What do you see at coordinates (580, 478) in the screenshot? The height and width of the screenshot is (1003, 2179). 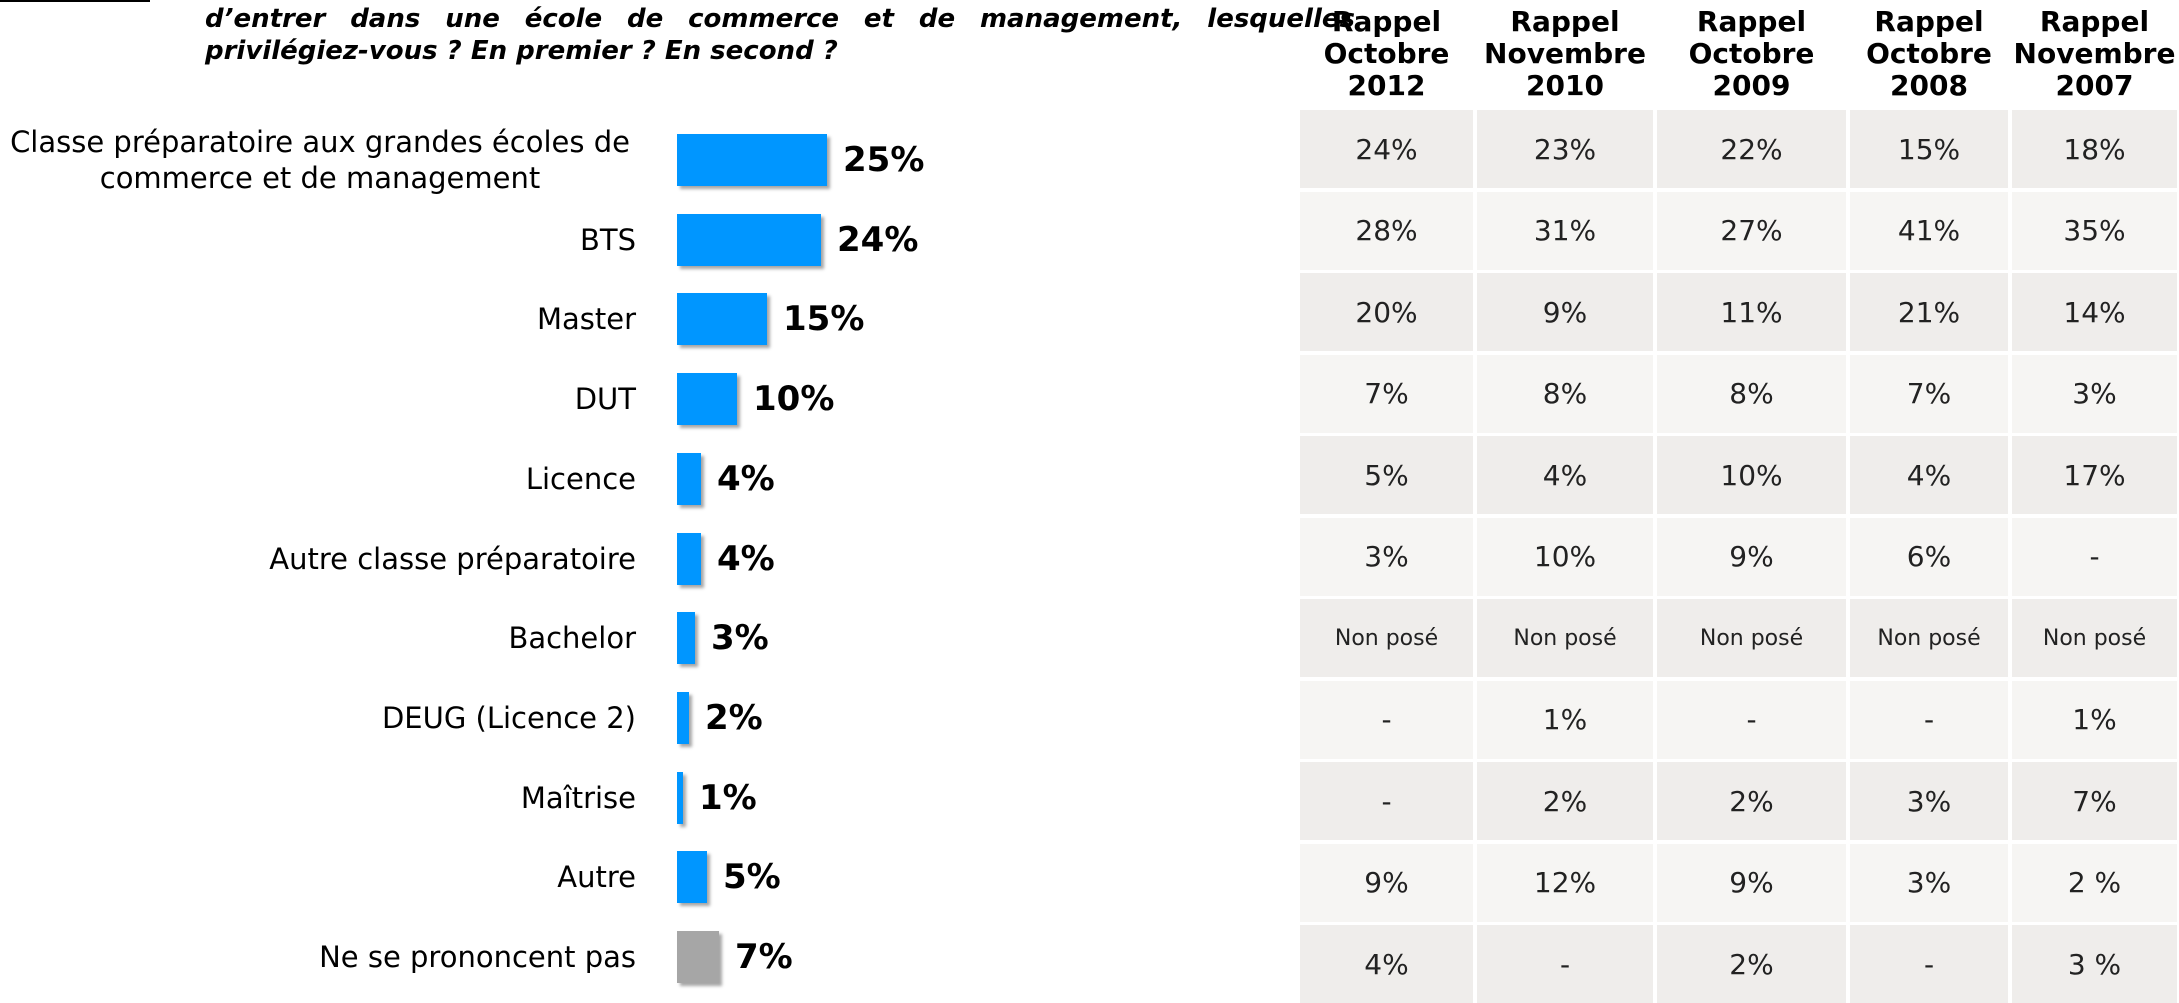 I see `category-label: Licence` at bounding box center [580, 478].